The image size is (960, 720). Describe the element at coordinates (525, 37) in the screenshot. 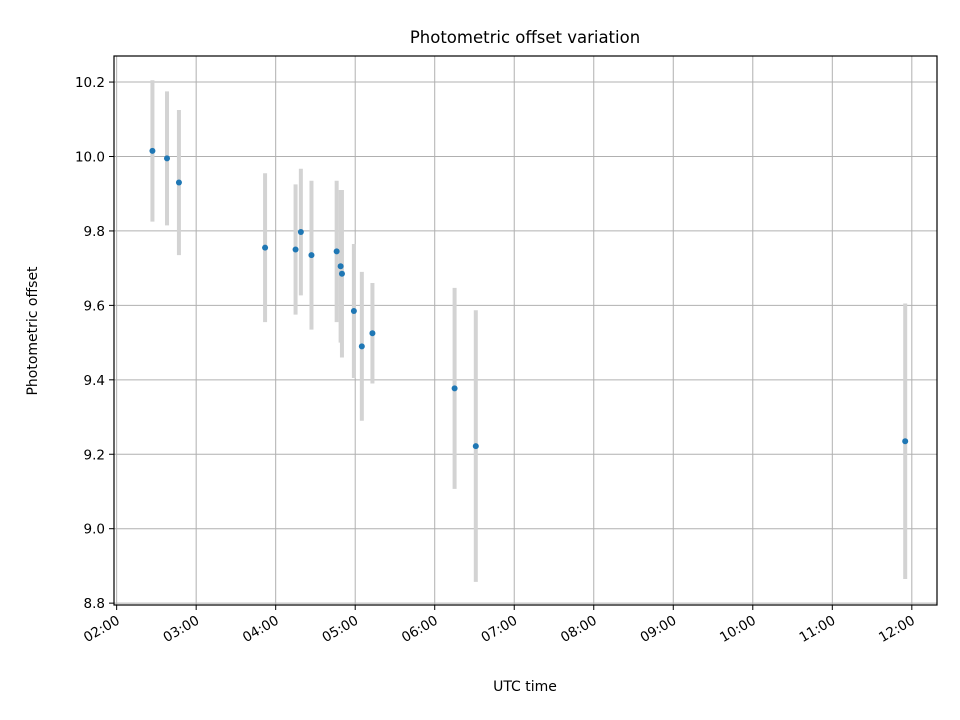

I see `chart-title: Photometric offset variation` at that location.